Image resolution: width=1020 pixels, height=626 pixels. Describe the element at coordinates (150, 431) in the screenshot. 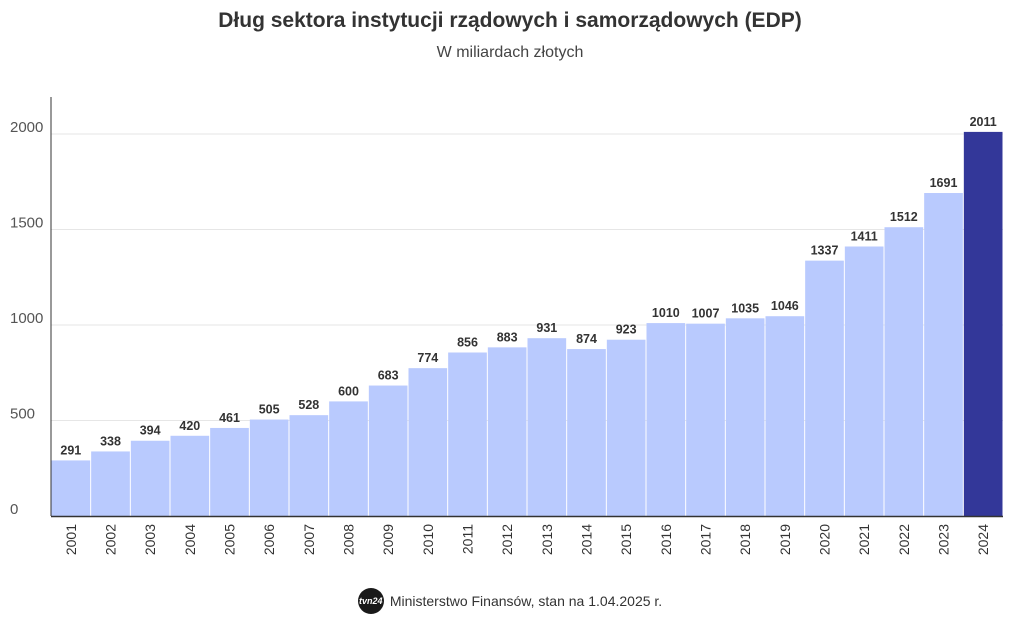

I see `data-label: 394` at that location.